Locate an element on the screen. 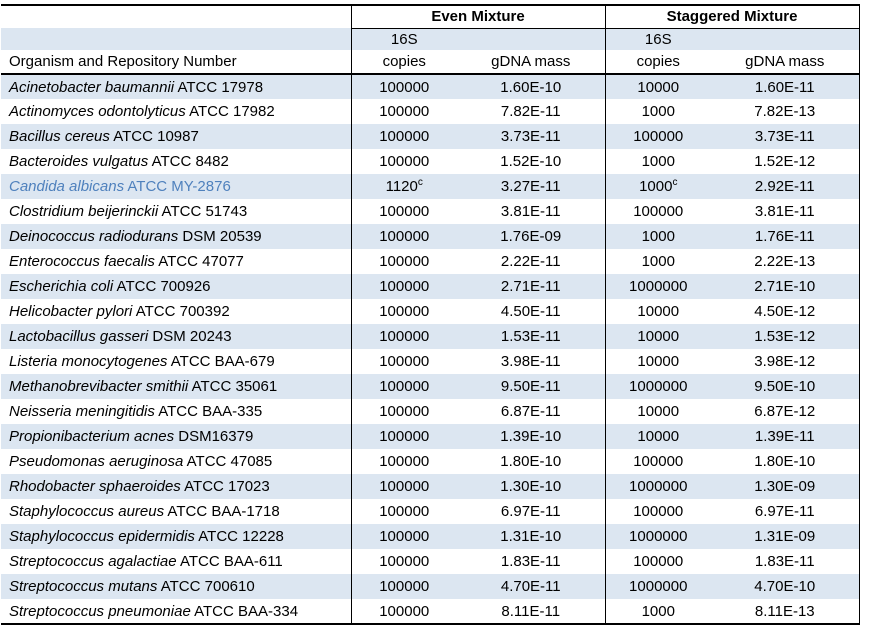 The width and height of the screenshot is (869, 632). even-gdna-mass-cell: 7.82E-11 is located at coordinates (530, 111).